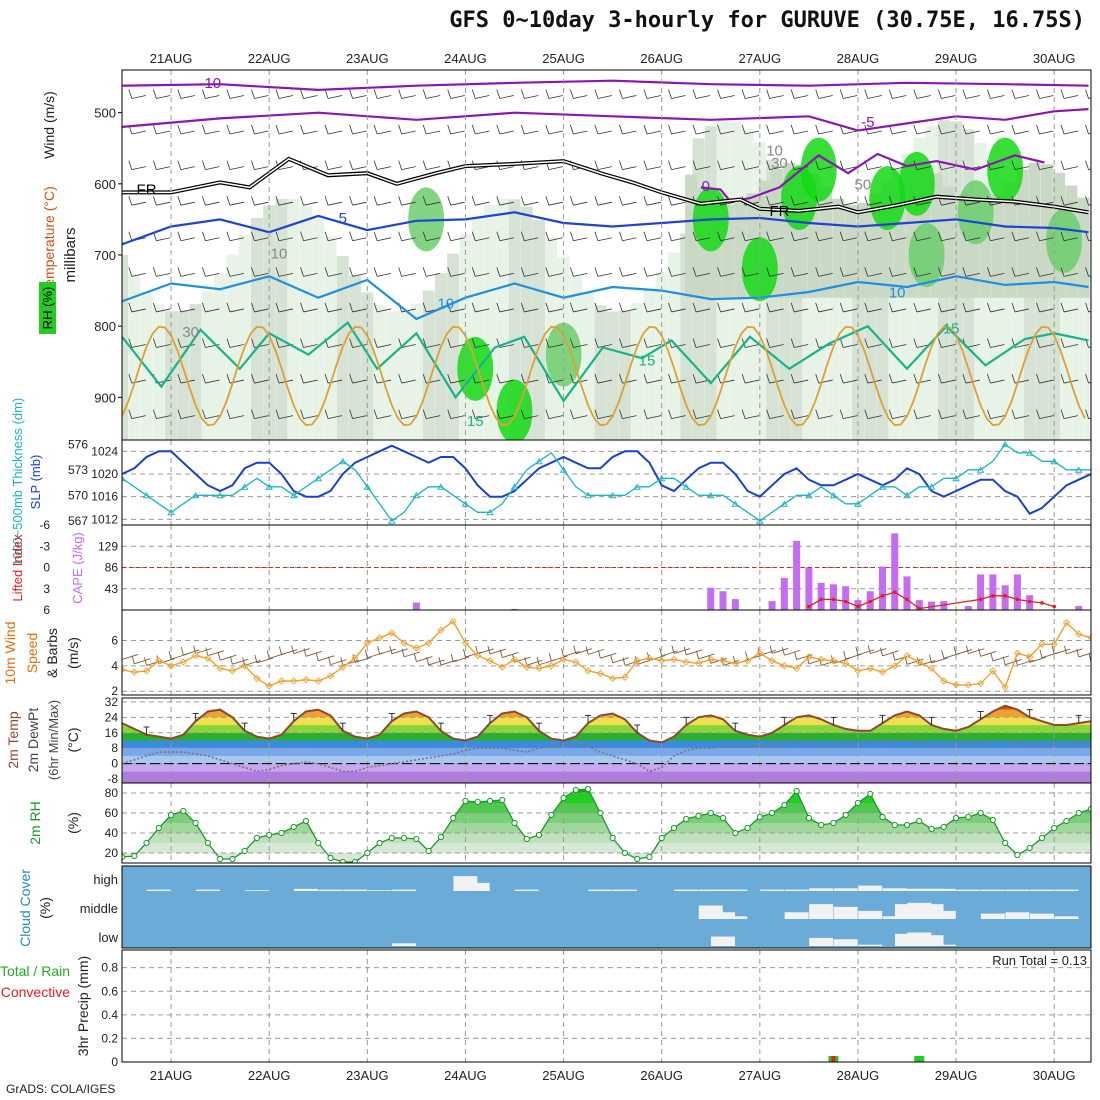  Describe the element at coordinates (870, 914) in the screenshot. I see `cloud-middle-bar` at that location.